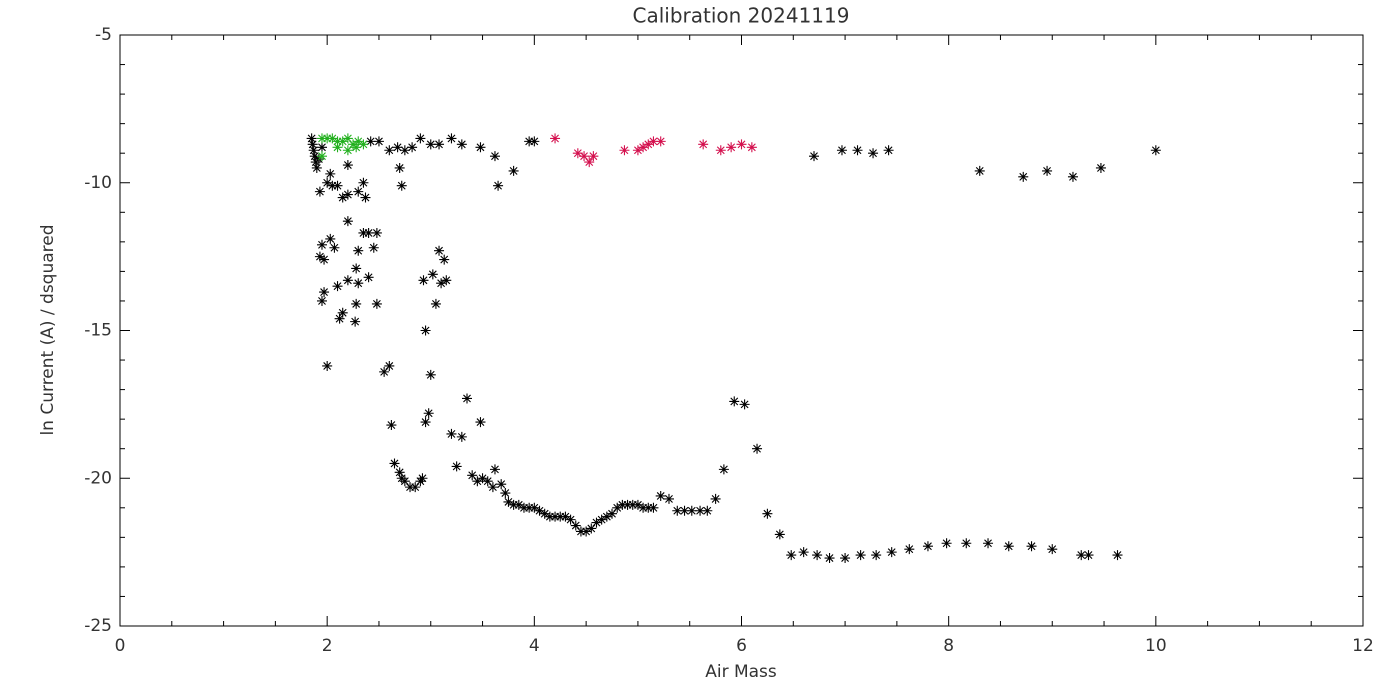 This screenshot has height=700, width=1400. Describe the element at coordinates (98, 183) in the screenshot. I see `y-tick-label: -10` at that location.